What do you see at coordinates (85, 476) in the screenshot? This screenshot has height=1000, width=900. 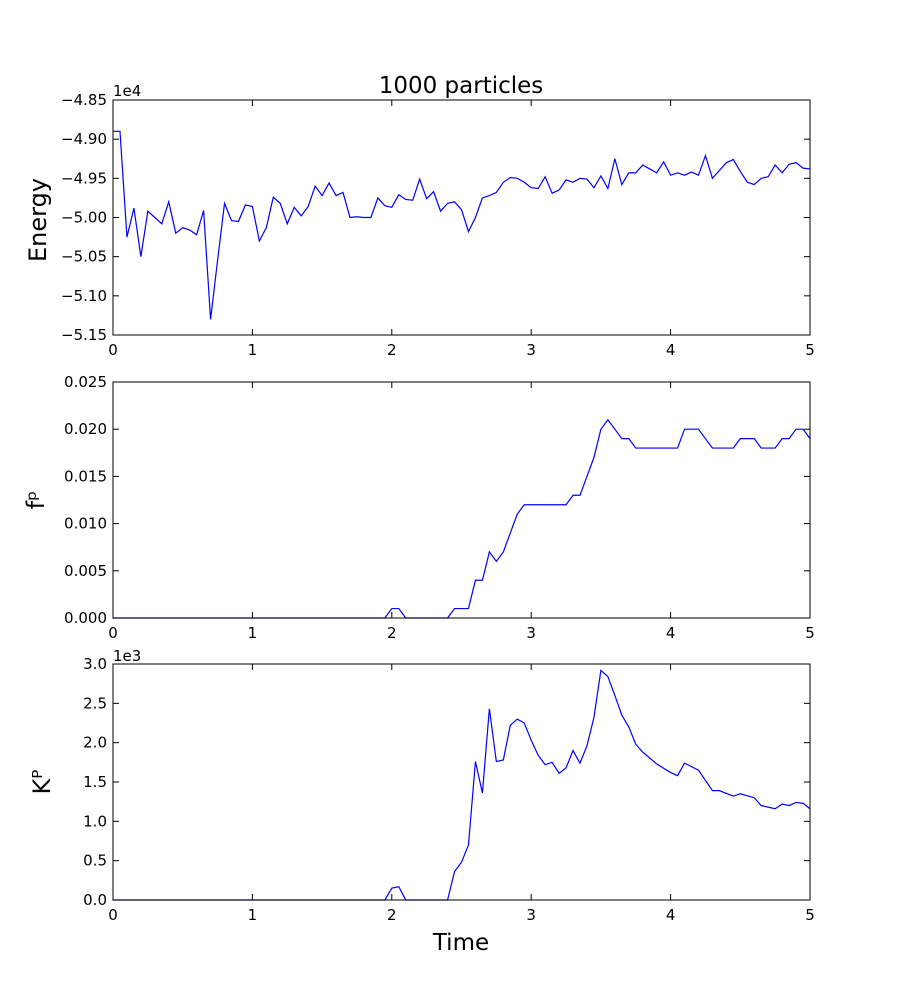 I see `y-tick-label: 0.015` at bounding box center [85, 476].